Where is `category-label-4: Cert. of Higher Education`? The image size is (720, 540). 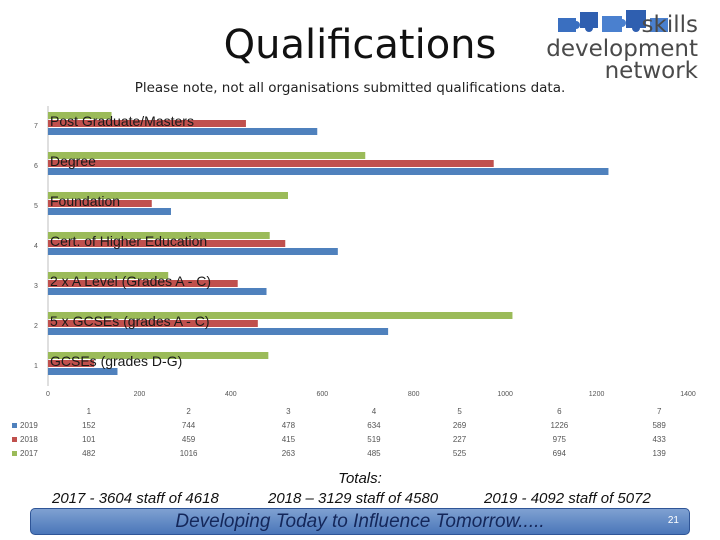 category-label-4: Cert. of Higher Education is located at coordinates (128, 241).